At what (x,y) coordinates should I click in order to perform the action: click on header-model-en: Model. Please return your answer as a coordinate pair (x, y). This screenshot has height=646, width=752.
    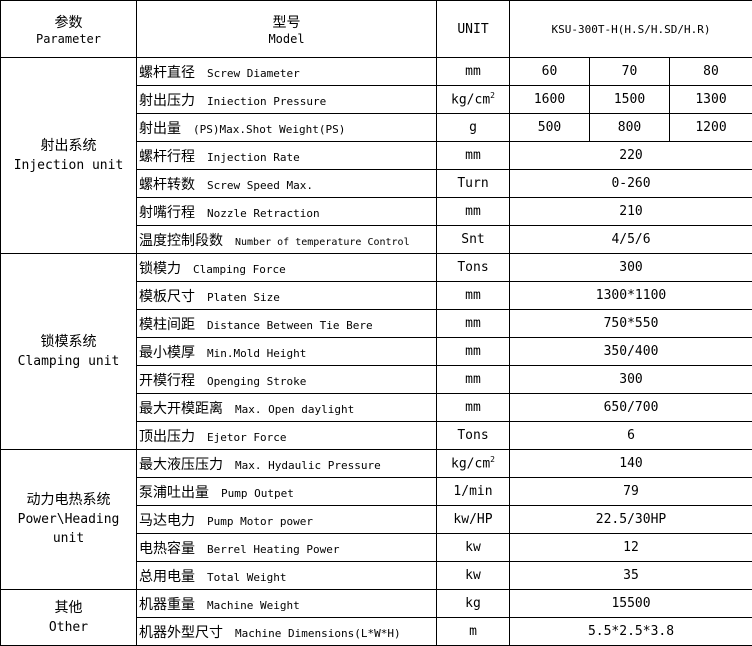
    Looking at the image, I should click on (286, 39).